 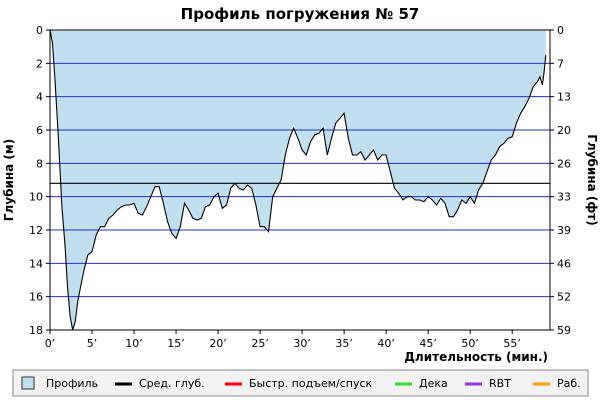 What do you see at coordinates (512, 343) in the screenshot?
I see `x-tick-label: 55’` at bounding box center [512, 343].